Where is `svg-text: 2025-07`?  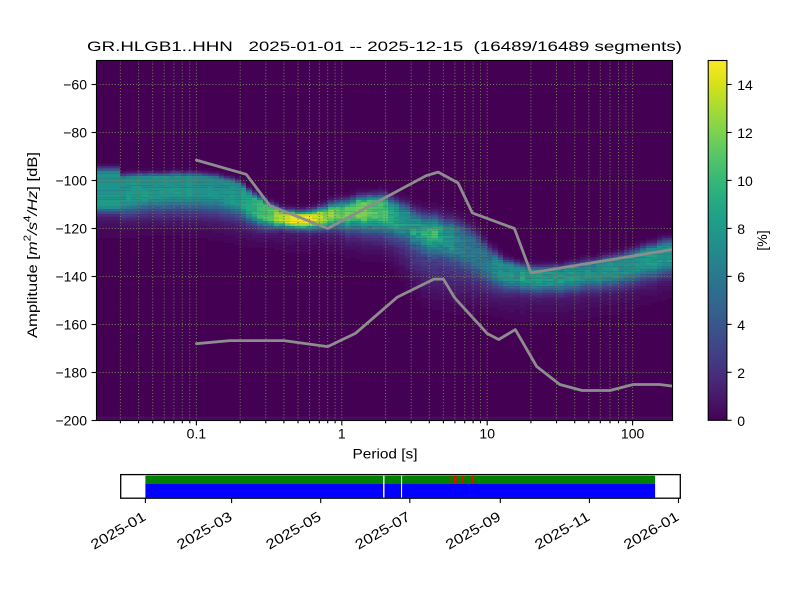
svg-text: 2025-07 is located at coordinates (382, 530).